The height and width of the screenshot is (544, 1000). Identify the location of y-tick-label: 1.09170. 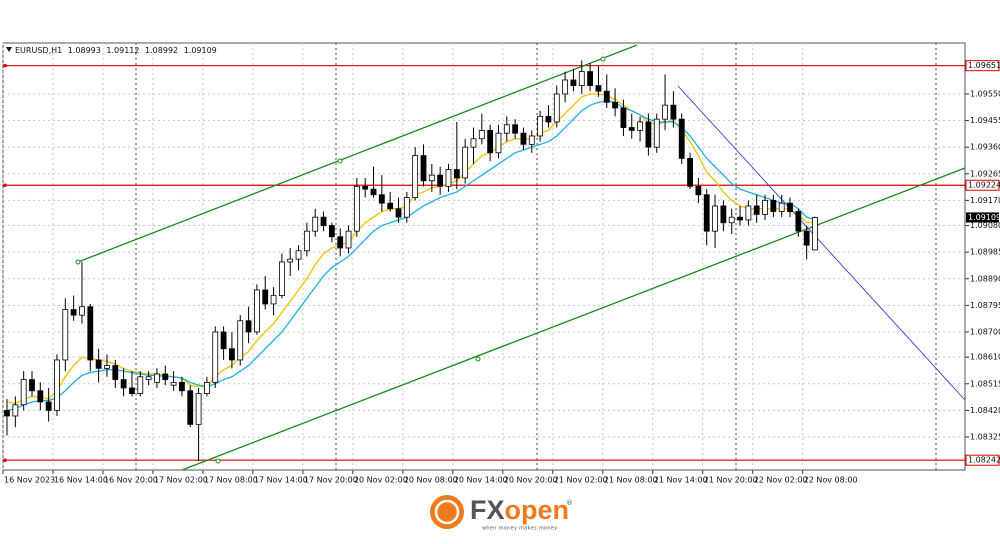
(985, 200).